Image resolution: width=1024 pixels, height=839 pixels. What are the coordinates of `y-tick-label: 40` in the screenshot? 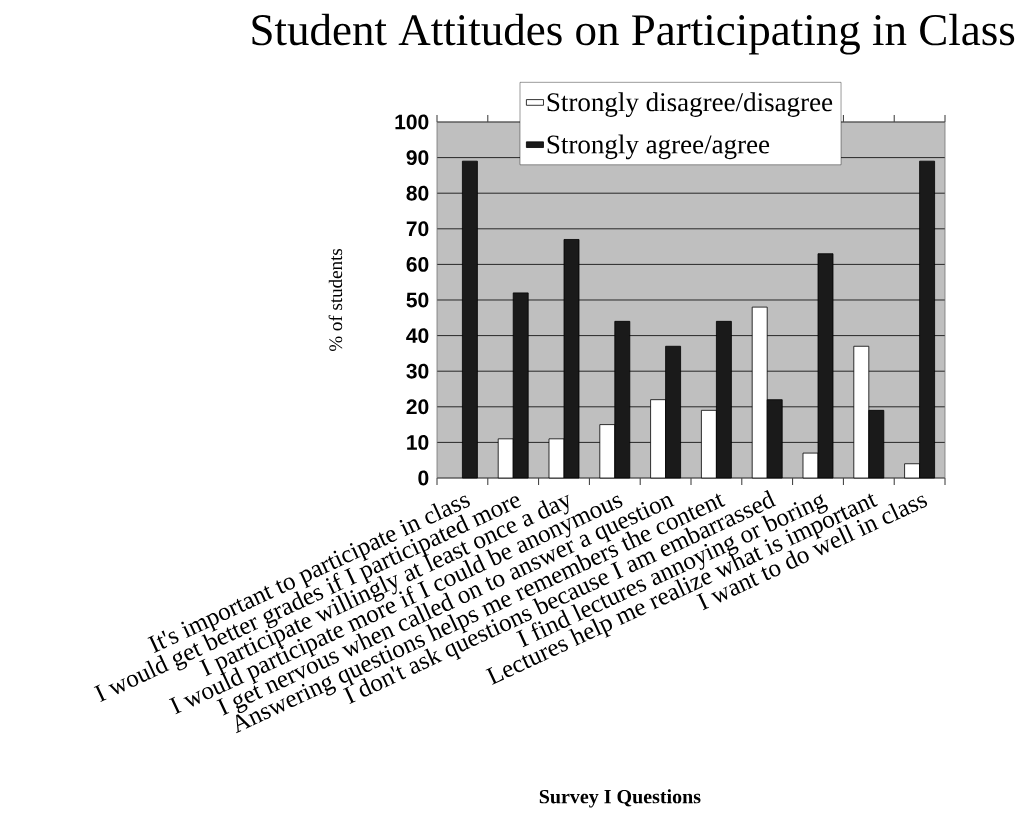 It's located at (417, 336).